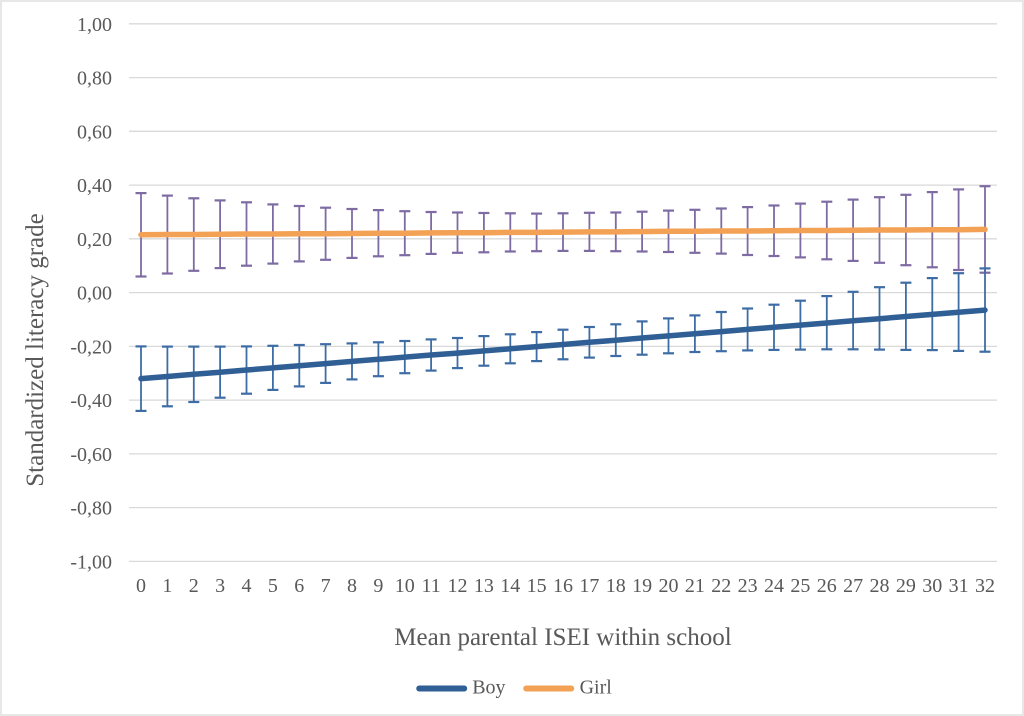  I want to click on x-tick-label: 2, so click(194, 586).